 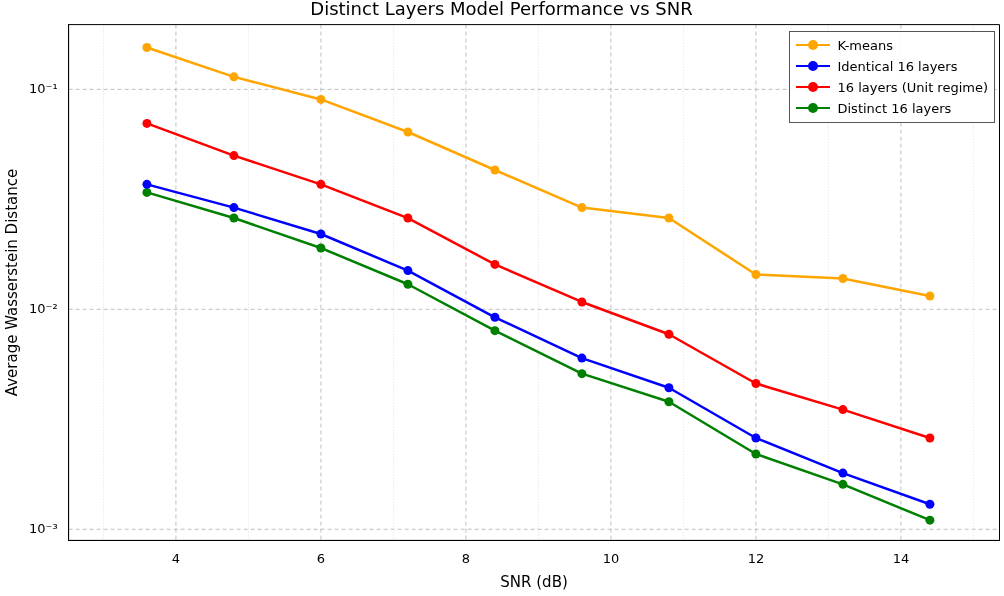 I want to click on x-tick-label: 8, so click(x=466, y=558).